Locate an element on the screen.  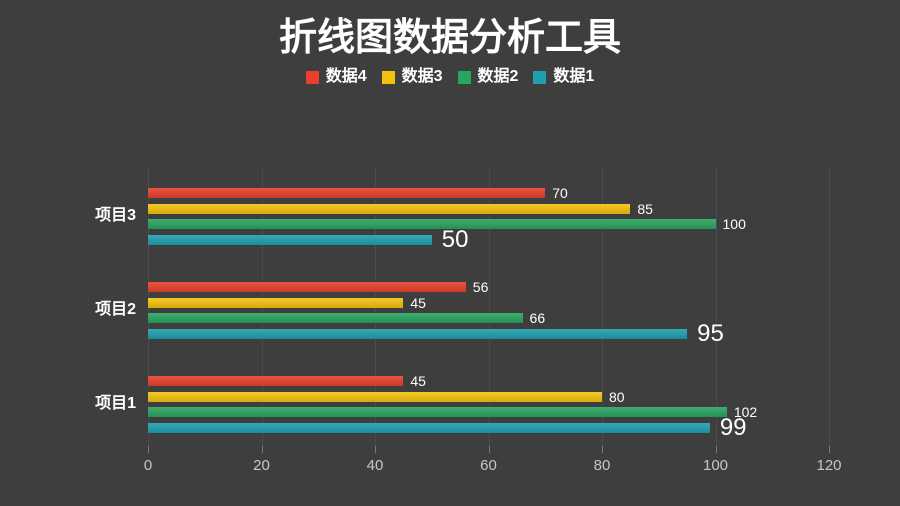
x-axis-tick-label: 20 is located at coordinates (261, 465).